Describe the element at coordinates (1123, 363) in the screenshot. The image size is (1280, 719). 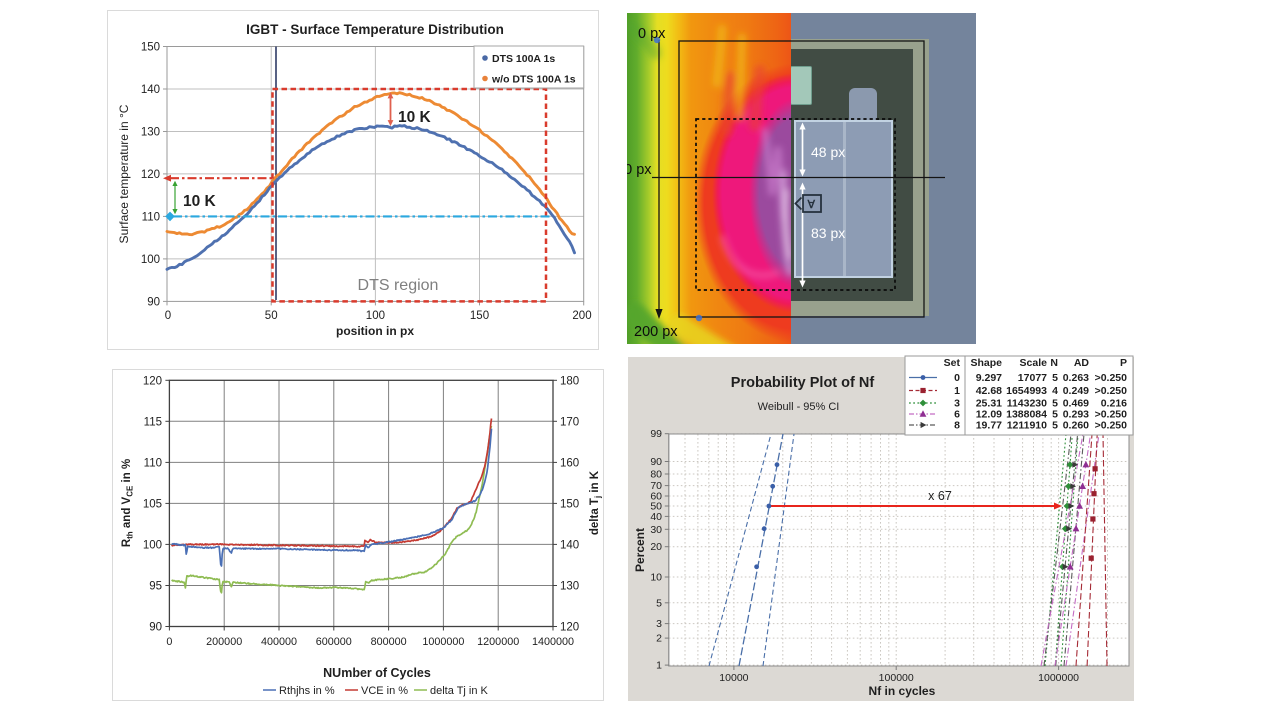
I see `svg-text: P` at that location.